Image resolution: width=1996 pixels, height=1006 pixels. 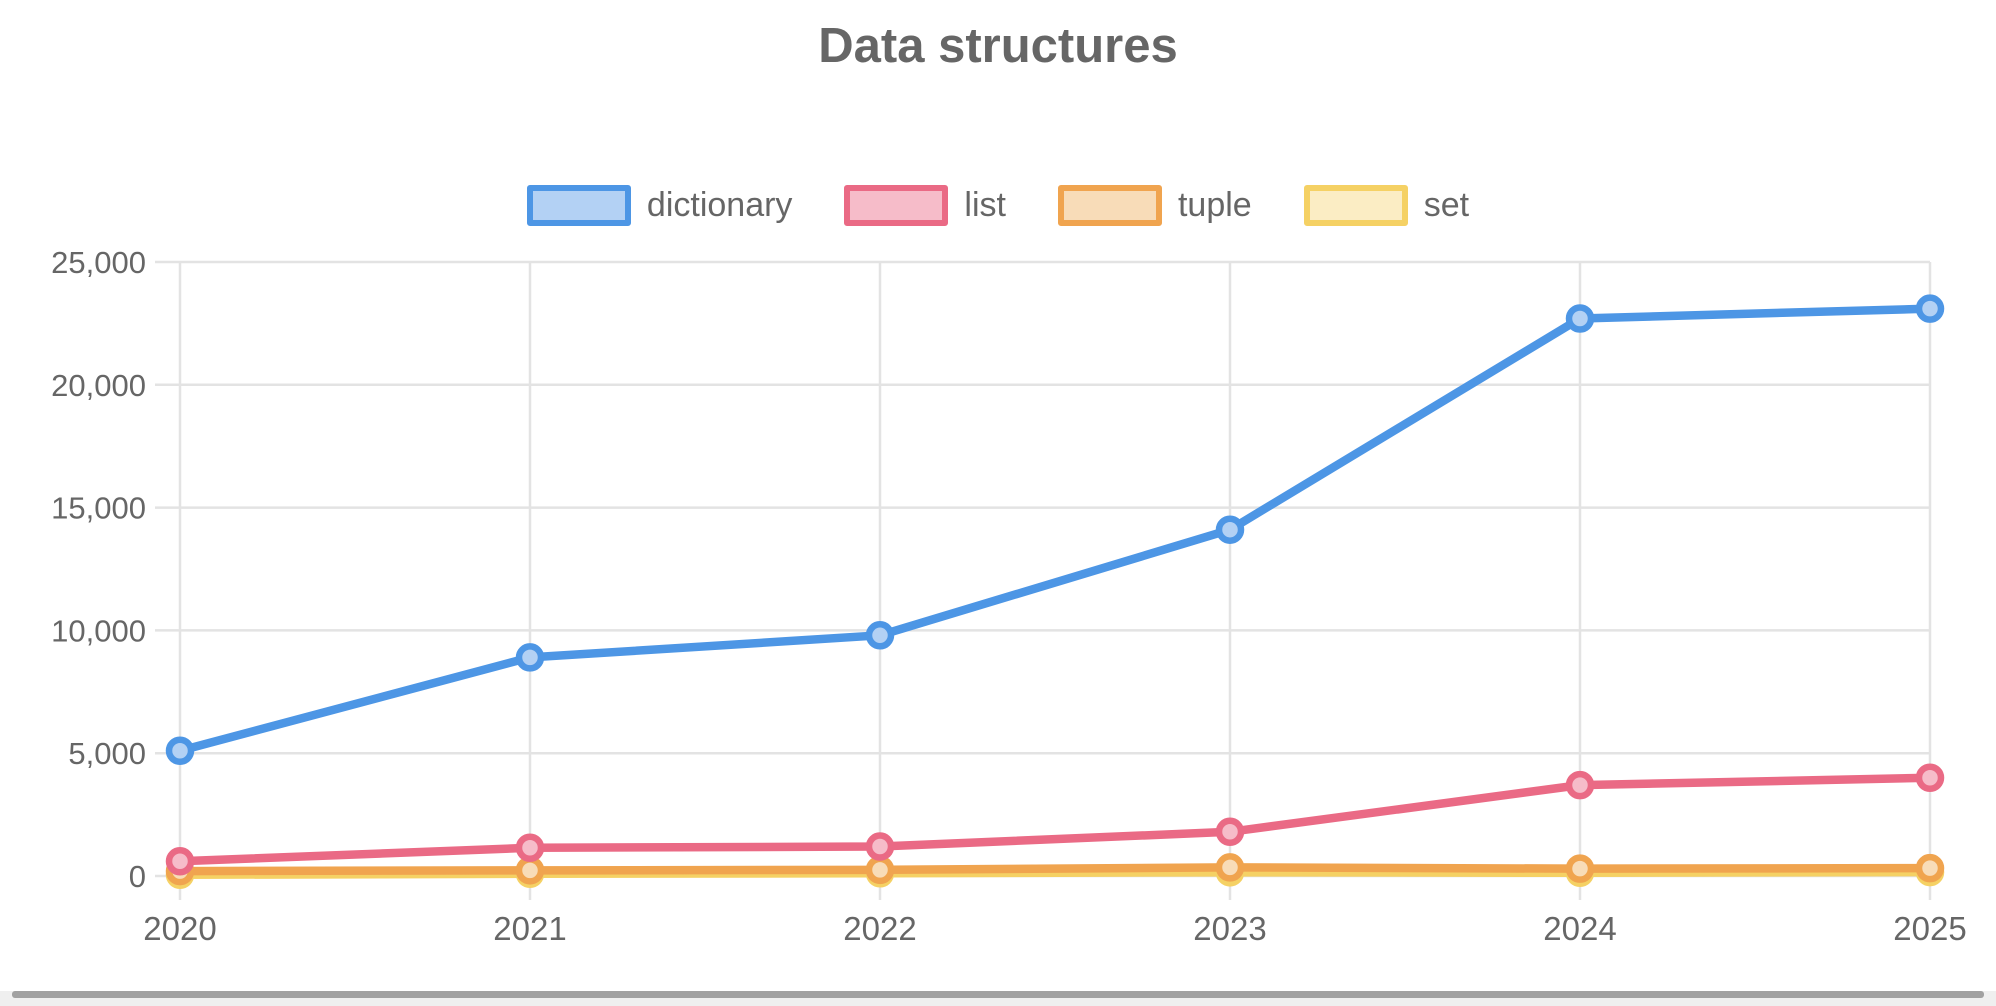 What do you see at coordinates (530, 657) in the screenshot?
I see `point-dictionary-2021` at bounding box center [530, 657].